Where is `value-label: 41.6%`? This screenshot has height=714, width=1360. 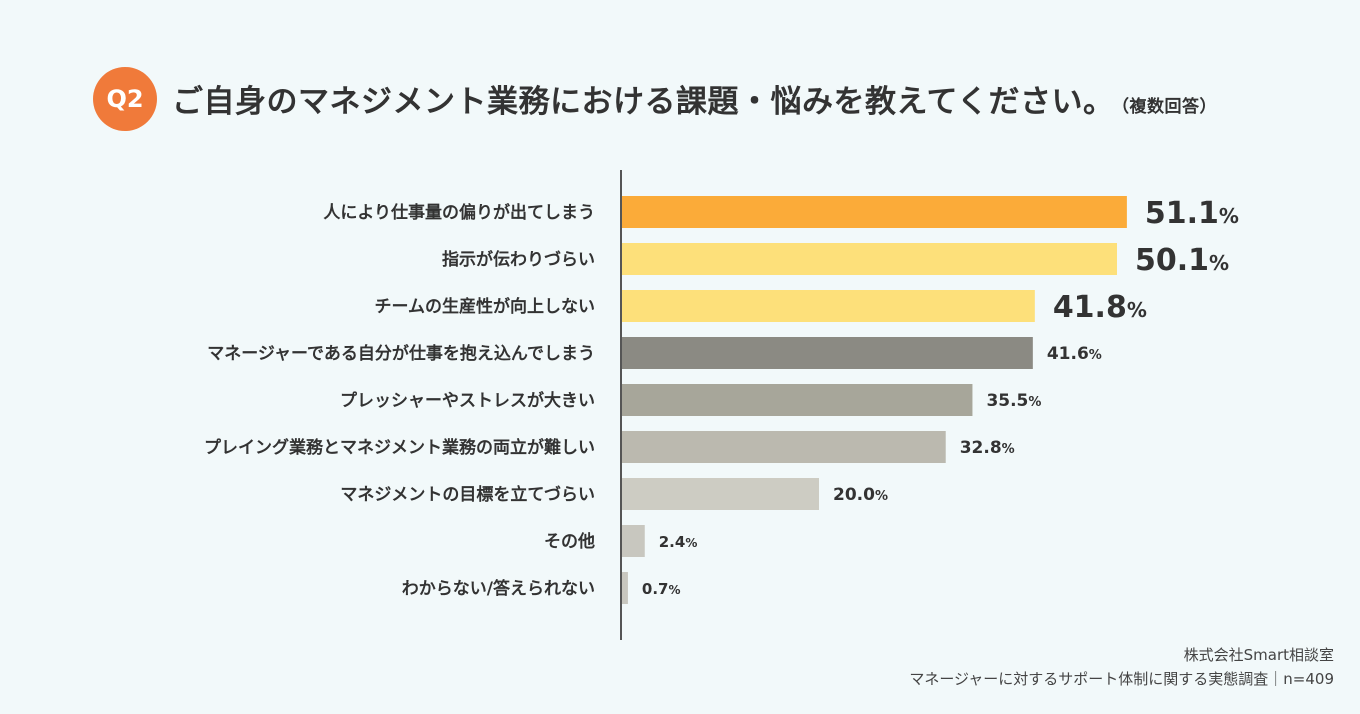
value-label: 41.6% is located at coordinates (1074, 354).